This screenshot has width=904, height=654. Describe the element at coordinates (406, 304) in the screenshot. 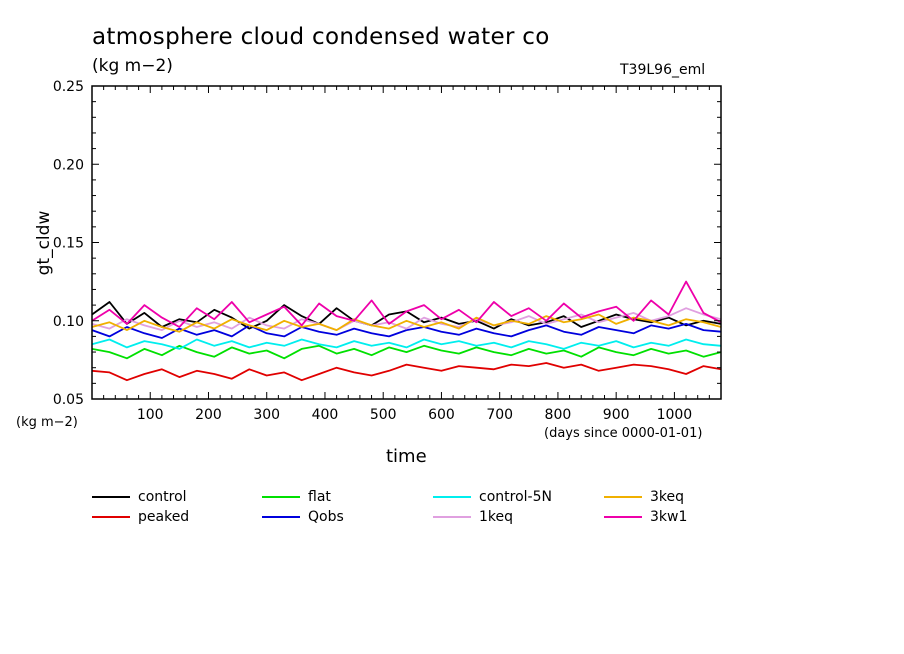

I see `series-line-3kw1` at that location.